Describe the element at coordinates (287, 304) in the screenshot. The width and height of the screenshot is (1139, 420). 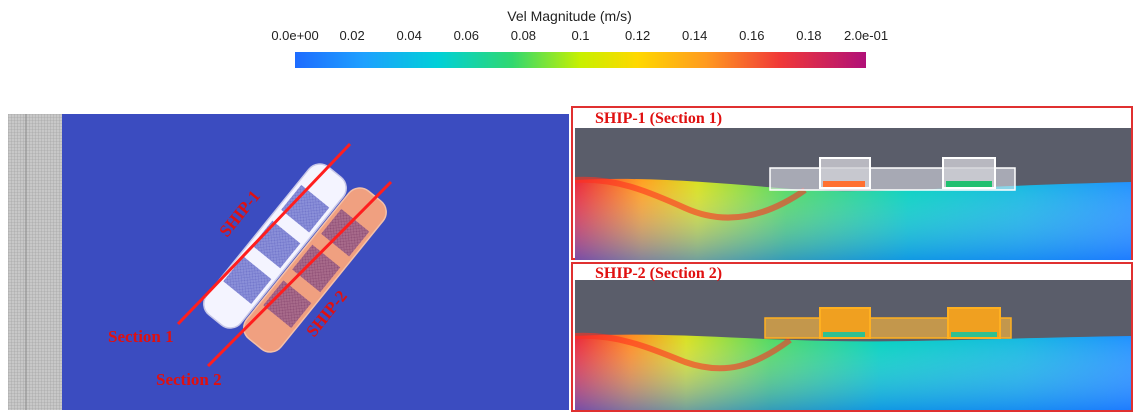
I see `ship-2-tank-a` at that location.